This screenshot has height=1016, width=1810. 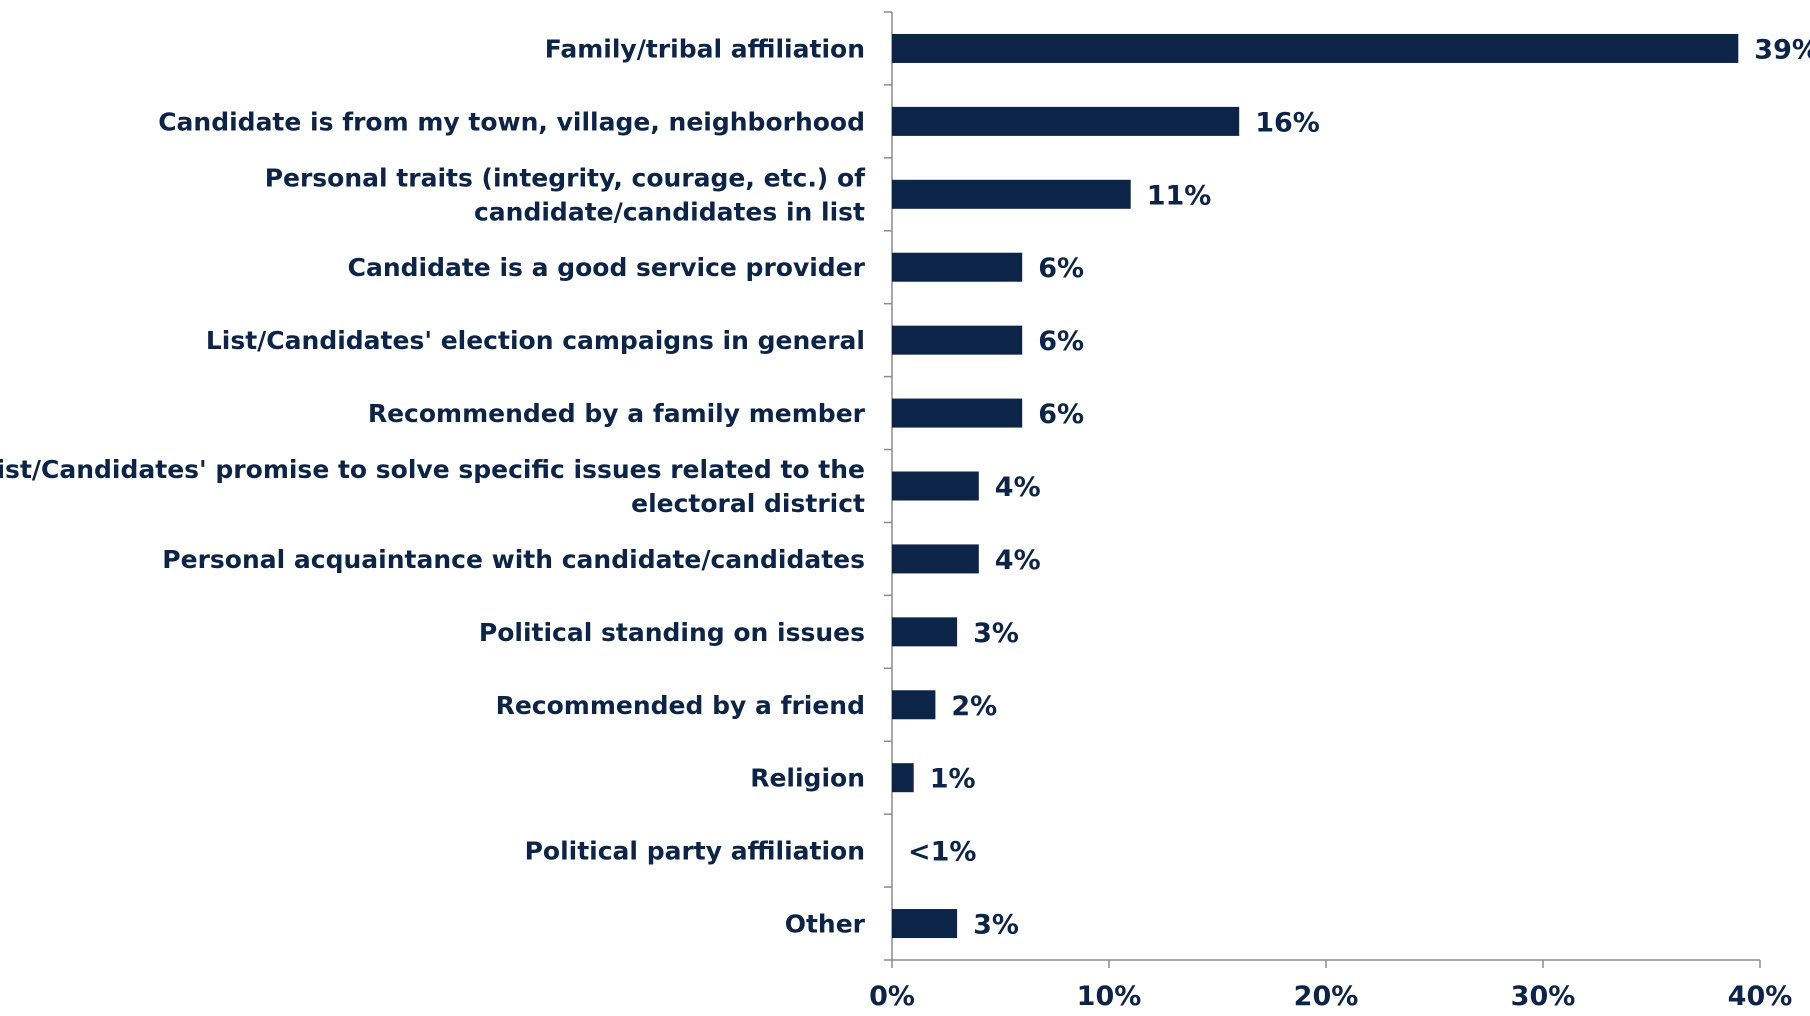 What do you see at coordinates (1287, 122) in the screenshot?
I see `data-label: 16%` at bounding box center [1287, 122].